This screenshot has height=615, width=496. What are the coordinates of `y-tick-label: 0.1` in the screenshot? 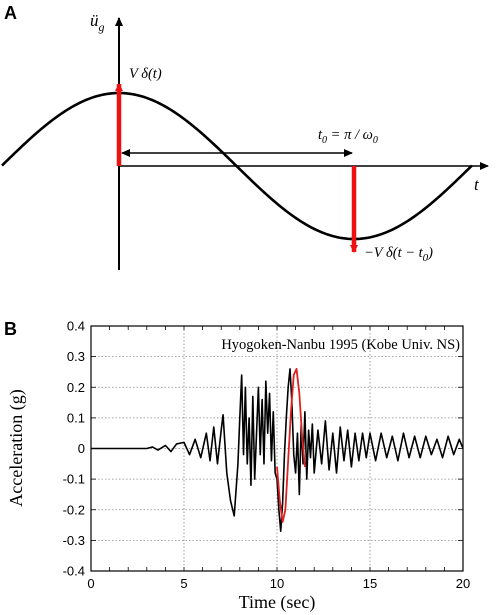 It's located at (76, 417).